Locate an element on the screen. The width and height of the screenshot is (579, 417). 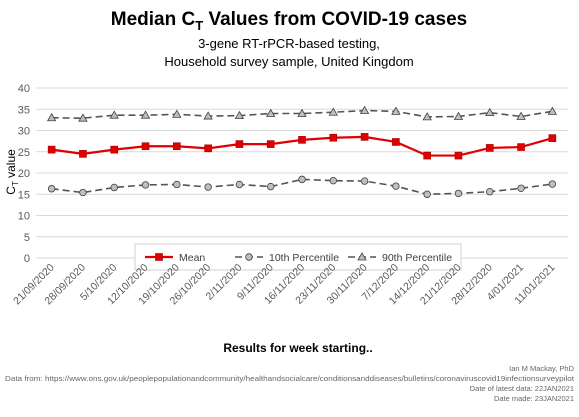
legend-box is located at coordinates (298, 257).